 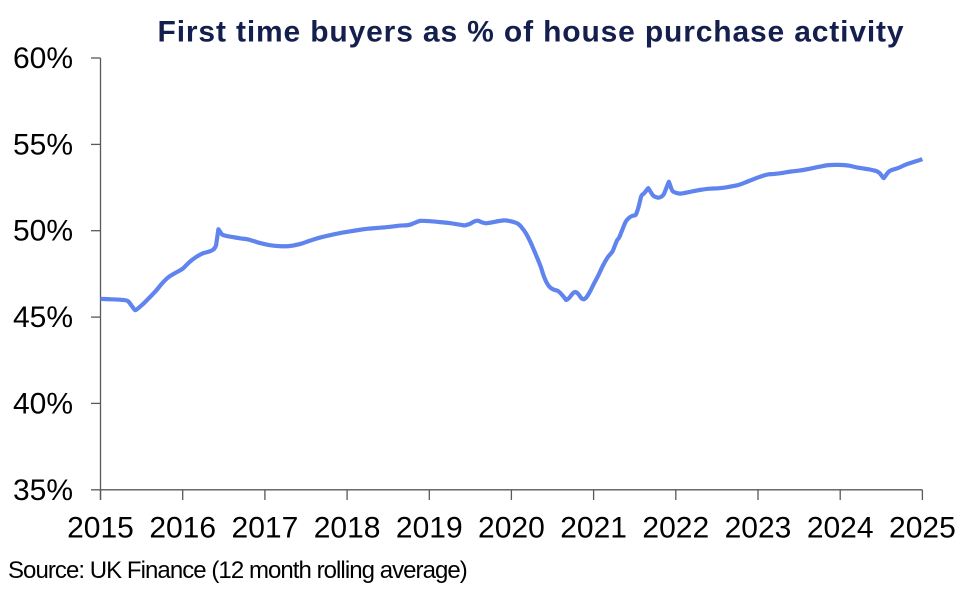 What do you see at coordinates (593, 527) in the screenshot?
I see `svg-text: 2021` at bounding box center [593, 527].